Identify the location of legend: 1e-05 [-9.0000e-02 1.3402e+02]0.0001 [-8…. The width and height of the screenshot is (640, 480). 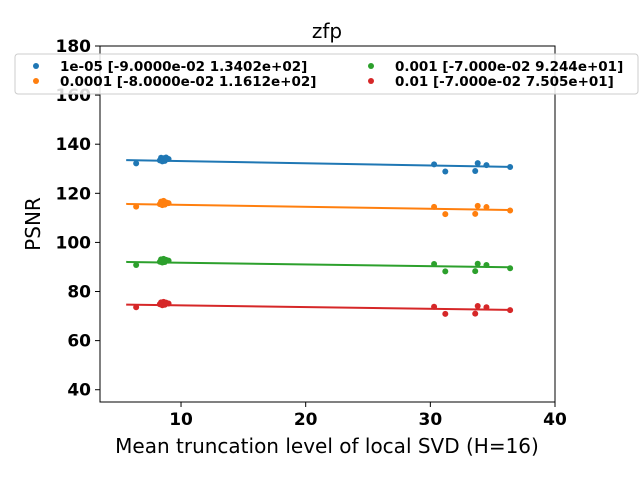
(326, 74).